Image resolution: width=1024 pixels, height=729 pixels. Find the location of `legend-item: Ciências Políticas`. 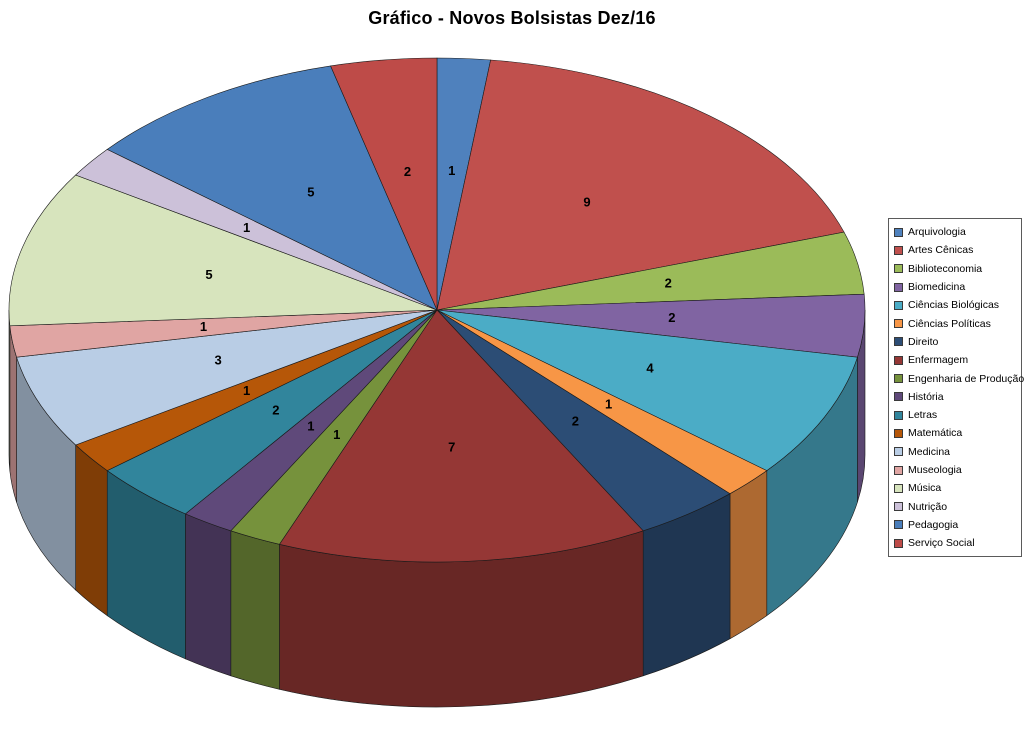

legend-item: Ciências Políticas is located at coordinates (957, 323).